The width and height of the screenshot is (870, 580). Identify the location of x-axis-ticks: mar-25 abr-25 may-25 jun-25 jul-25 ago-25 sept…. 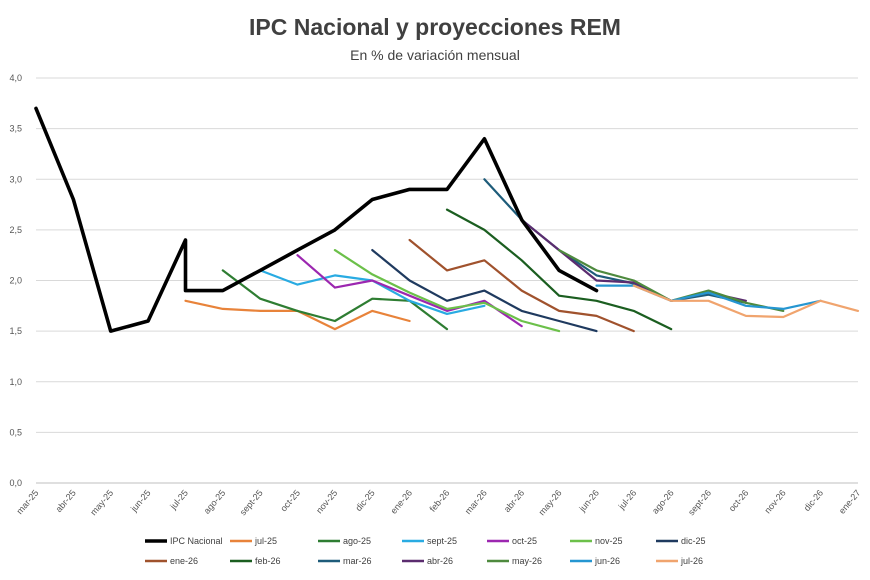
(439, 502).